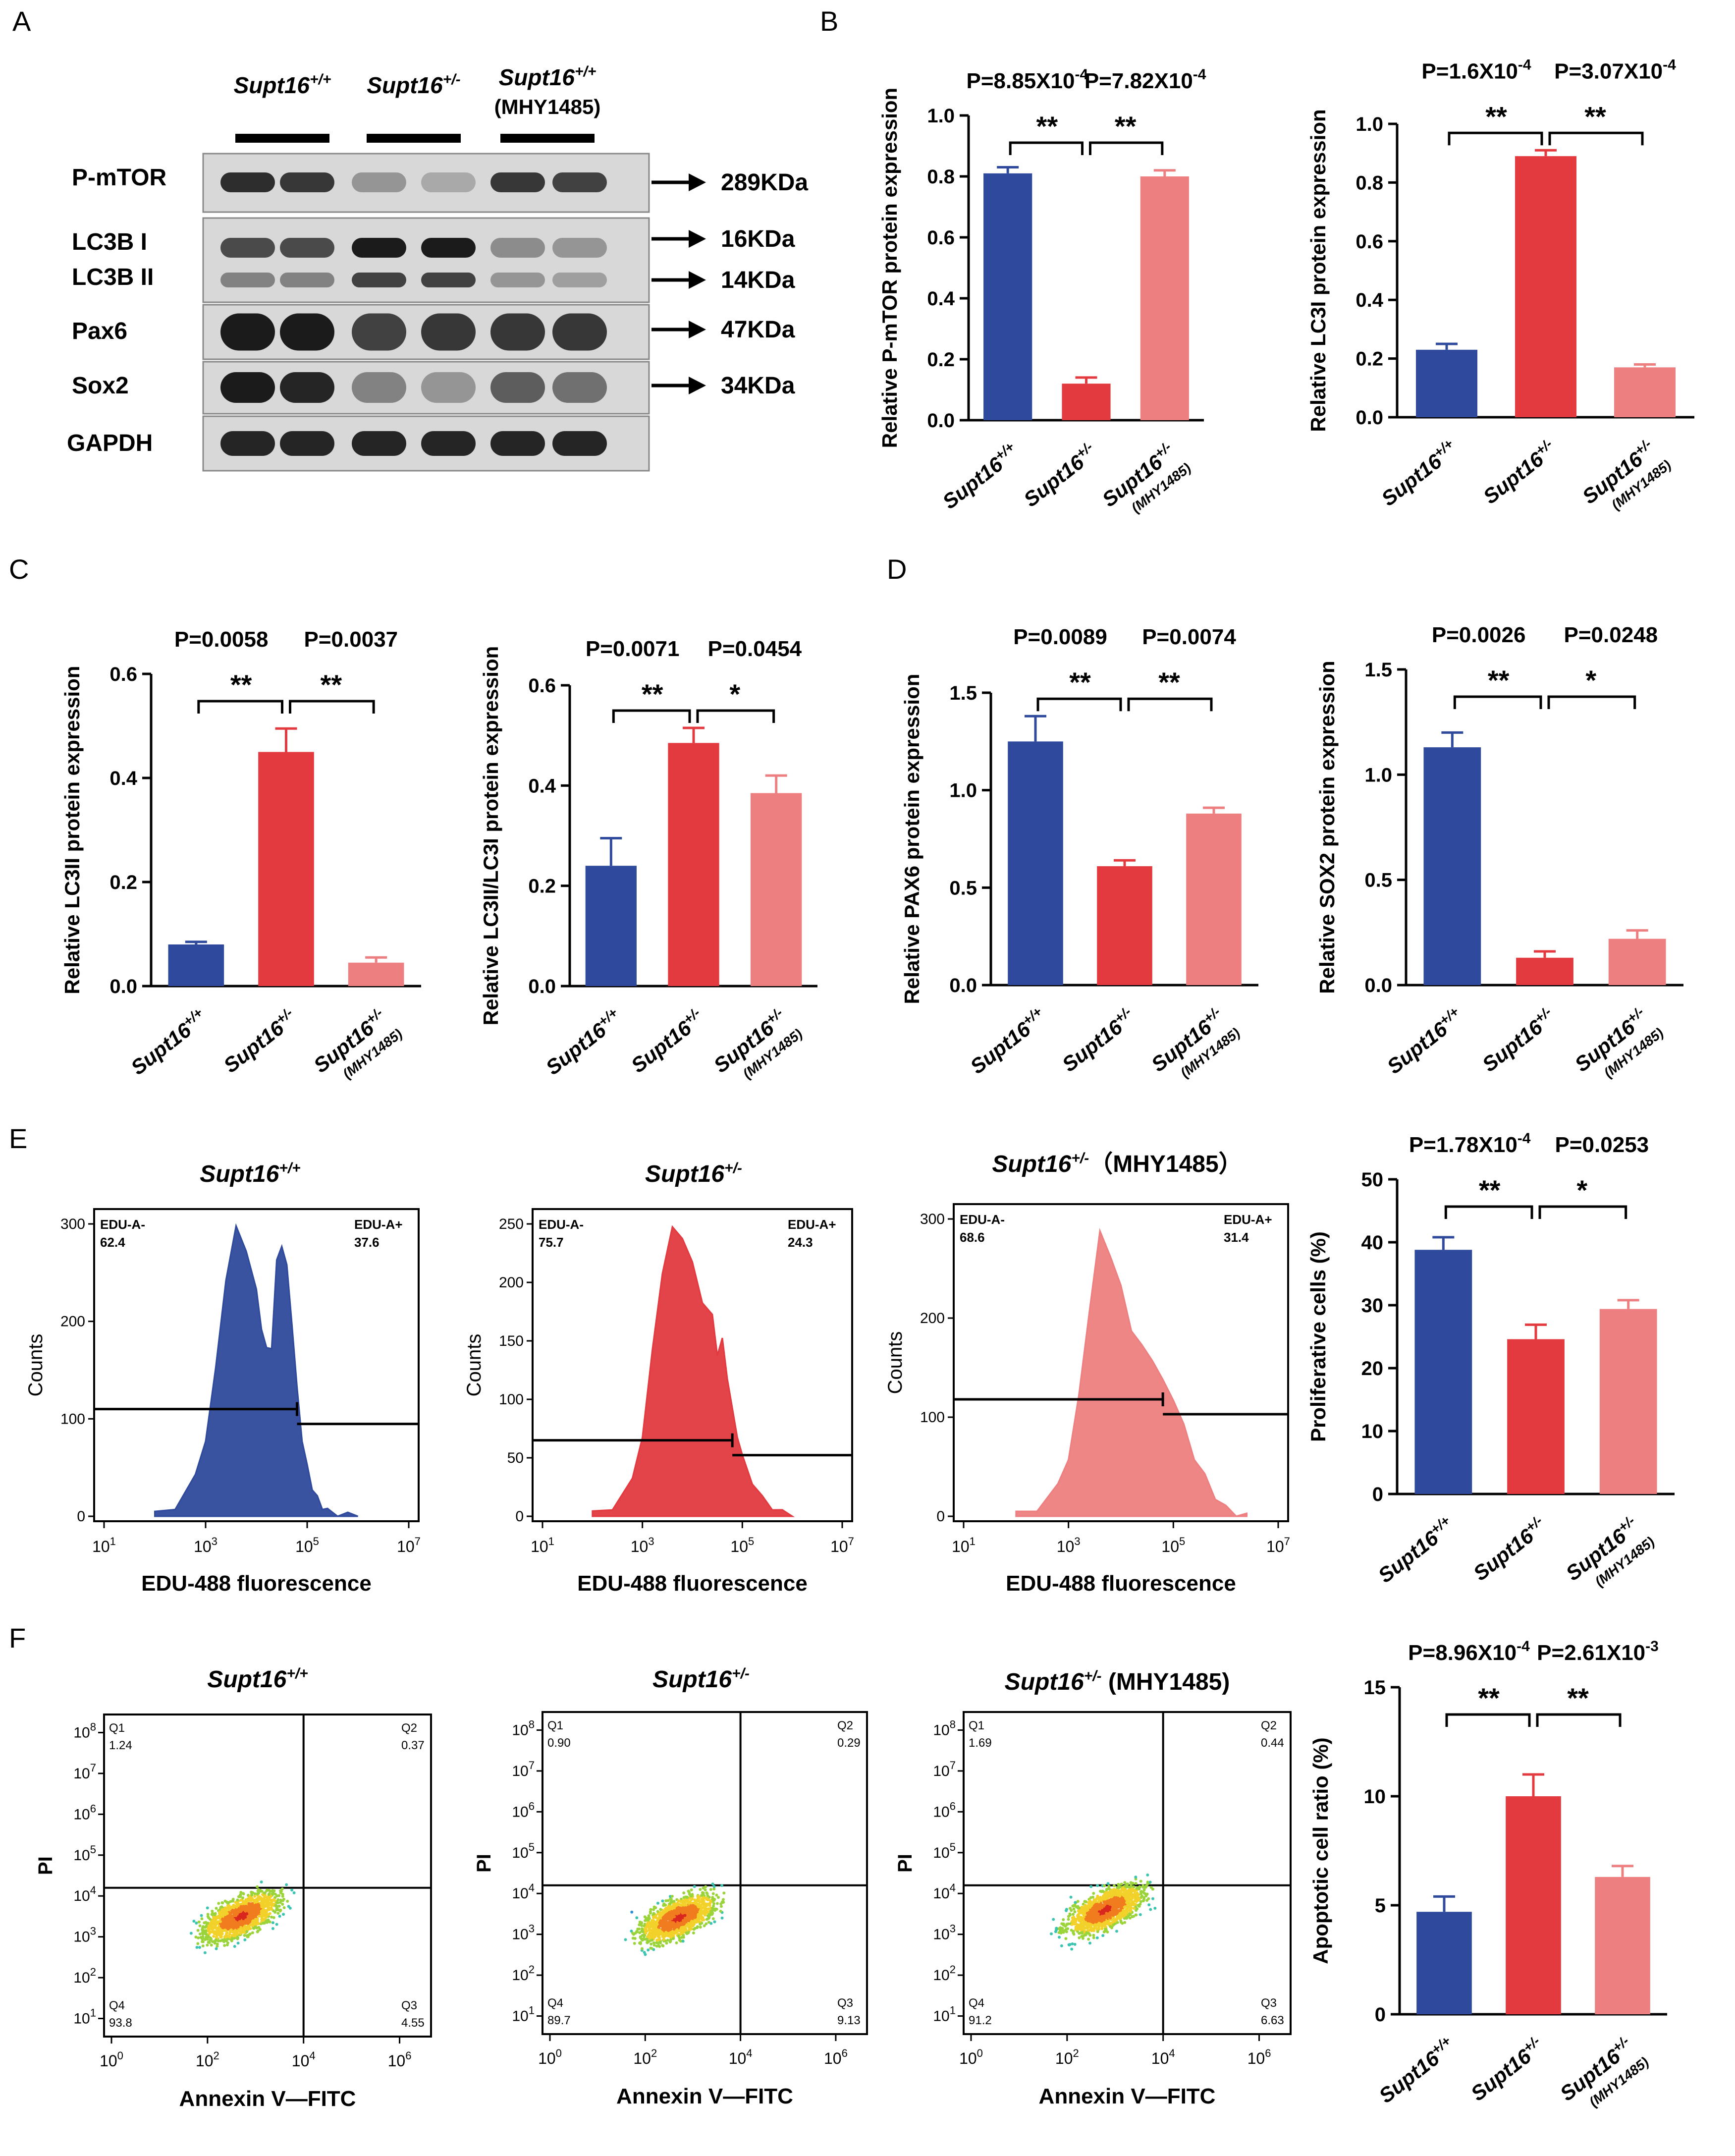  I want to click on panel-letter: E, so click(18, 1138).